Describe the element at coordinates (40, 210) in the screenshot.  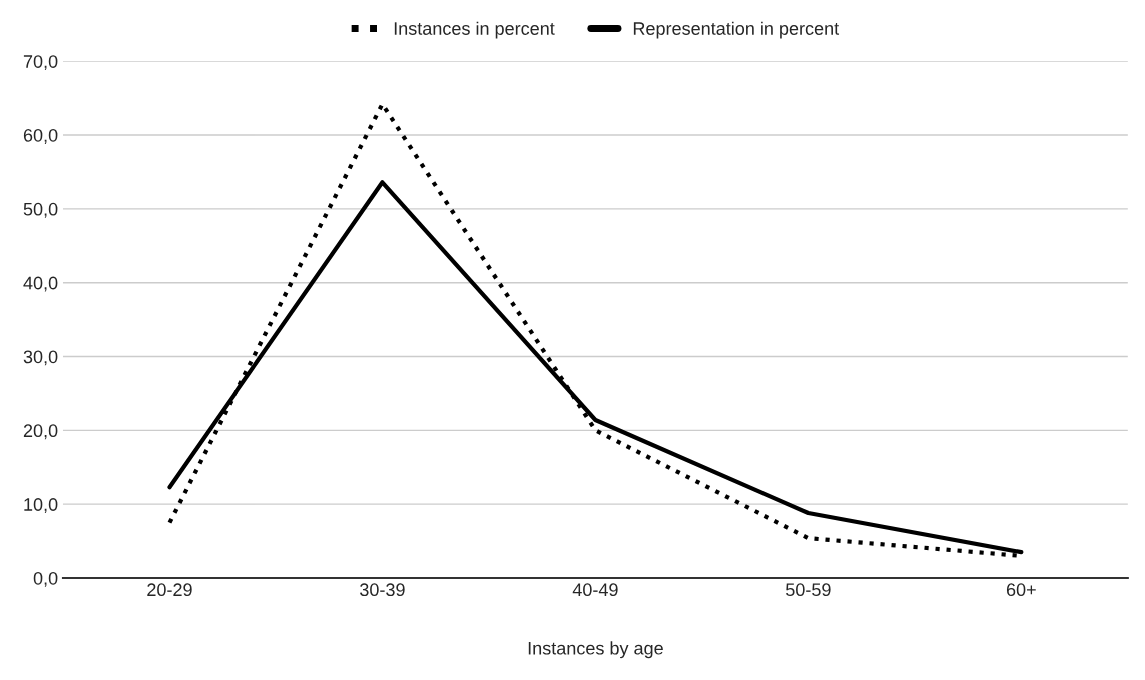
I see `y-tick-label: 50,0` at that location.